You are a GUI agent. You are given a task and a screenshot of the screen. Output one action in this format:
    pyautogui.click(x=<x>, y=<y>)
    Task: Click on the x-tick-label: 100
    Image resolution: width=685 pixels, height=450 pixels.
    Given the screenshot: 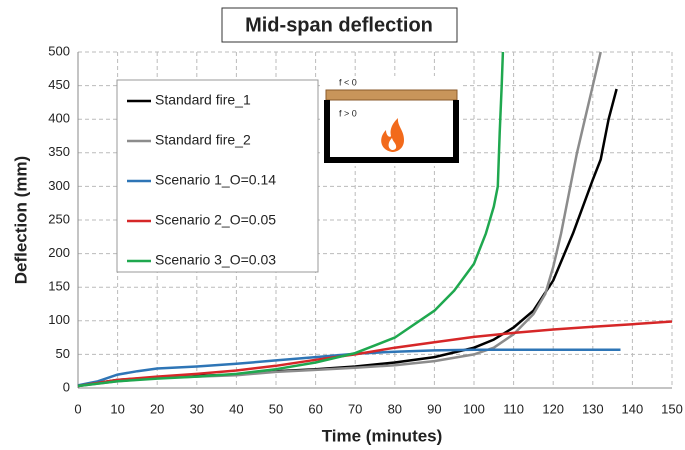 What is the action you would take?
    pyautogui.click(x=474, y=408)
    